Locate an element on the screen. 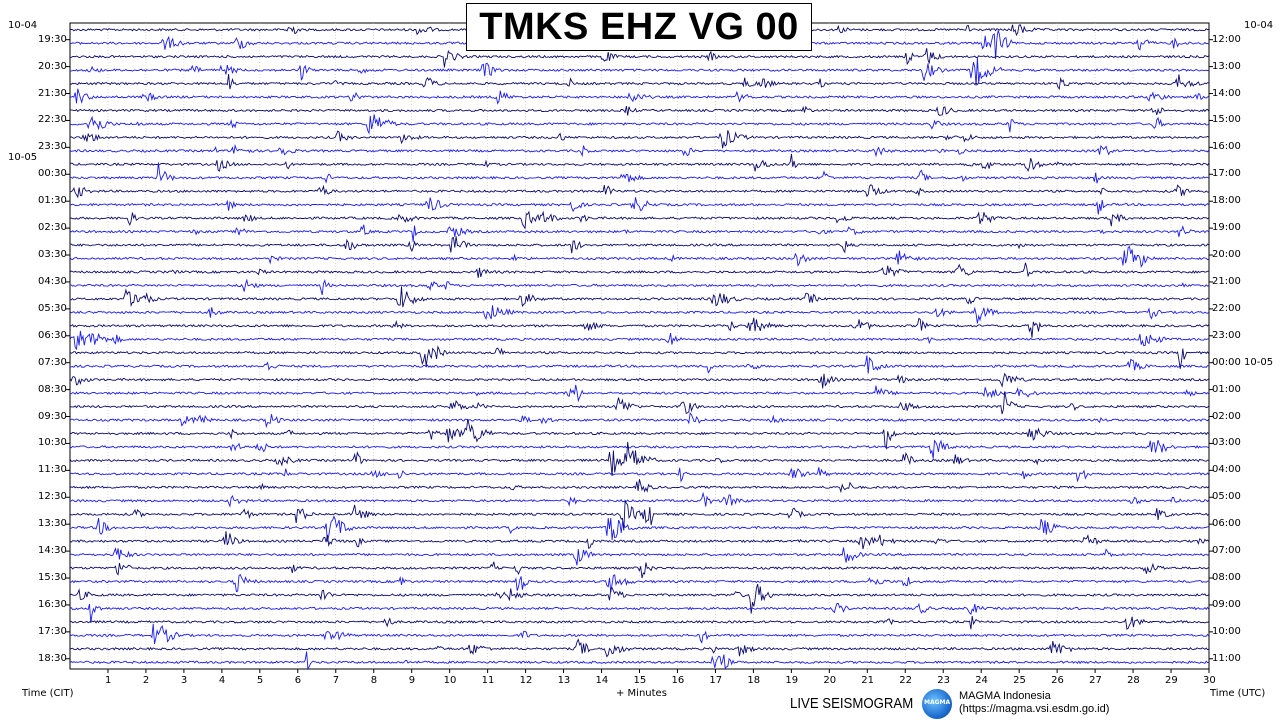 The image size is (1280, 720). magma-logo-text: MAGMA is located at coordinates (937, 702).